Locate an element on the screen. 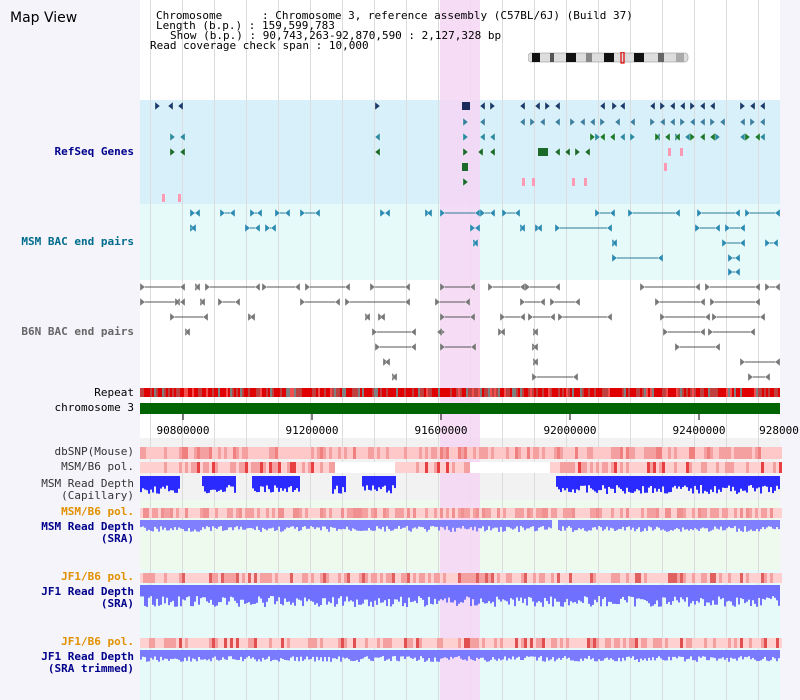 The image size is (800, 700). track-label-chromosome: chromosome 3 is located at coordinates (94, 407).